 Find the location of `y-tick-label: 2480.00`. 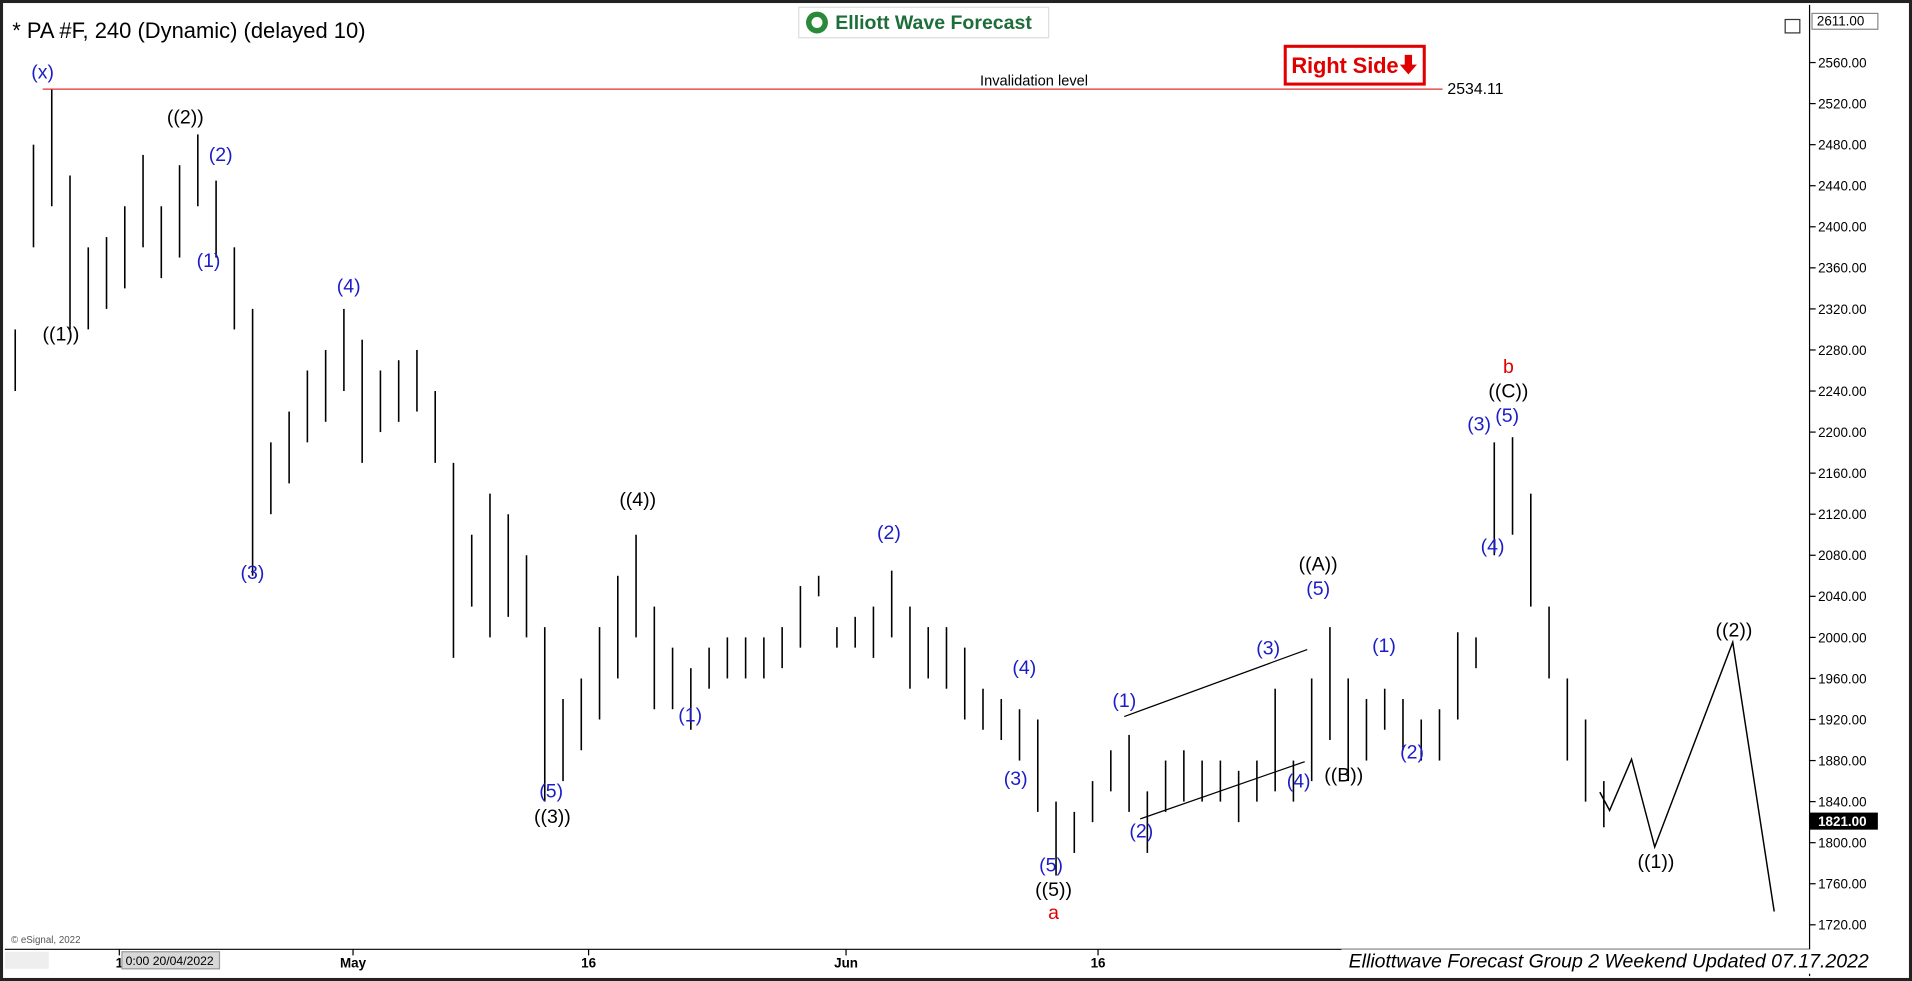

y-tick-label: 2480.00 is located at coordinates (1842, 145).